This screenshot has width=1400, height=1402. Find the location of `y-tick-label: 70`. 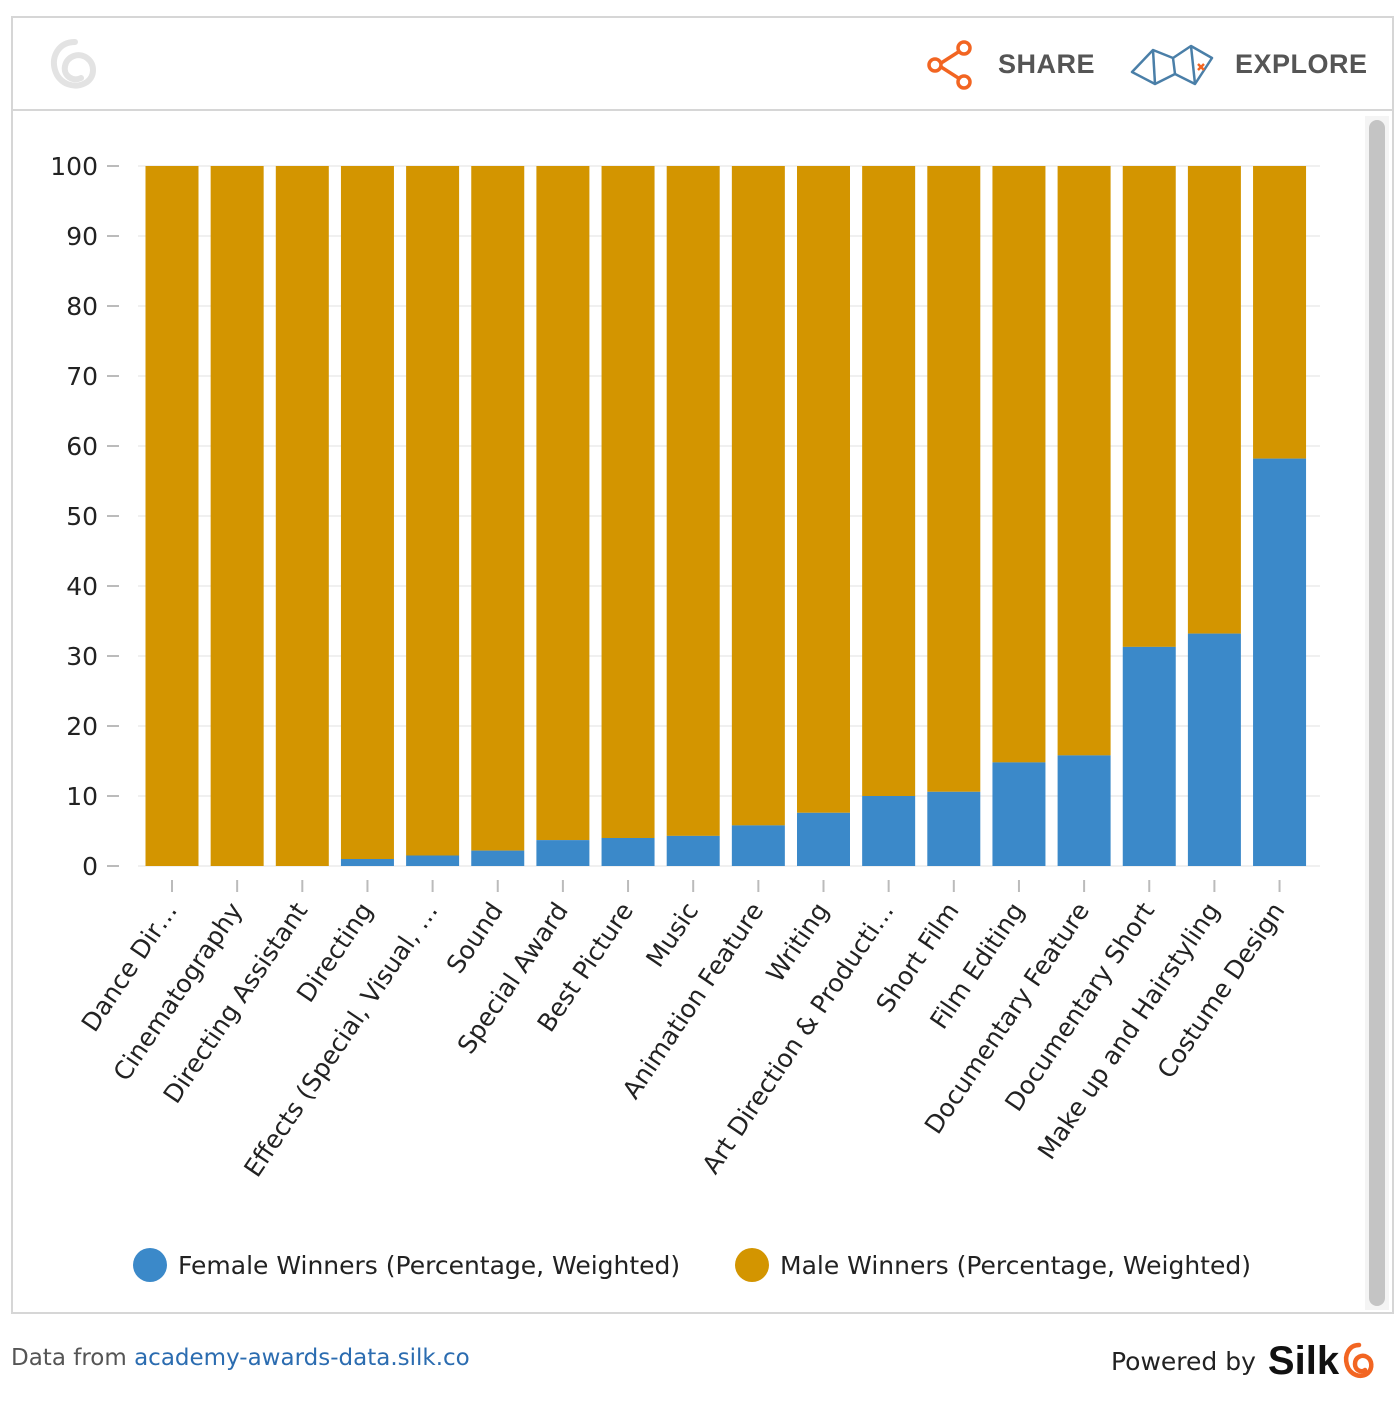

y-tick-label: 70 is located at coordinates (82, 376).